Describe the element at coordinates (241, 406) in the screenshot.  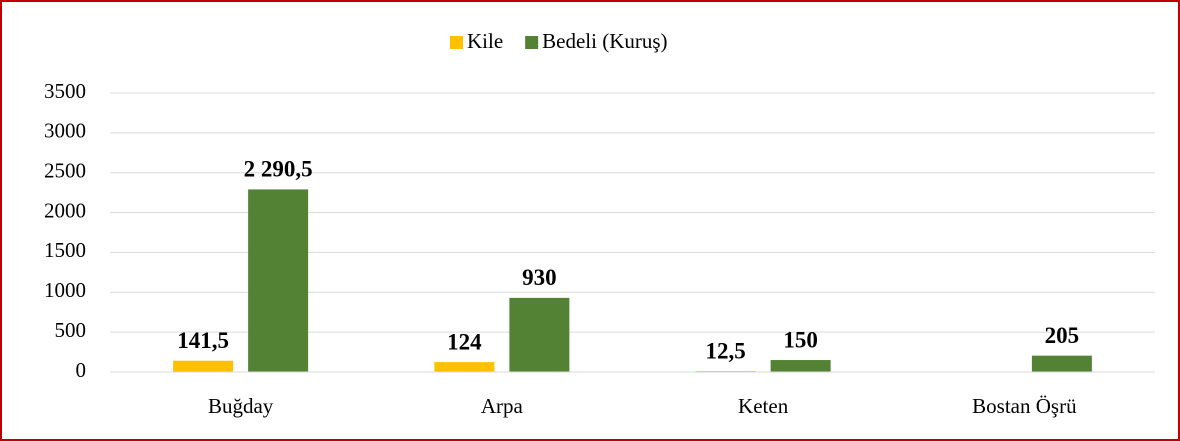
I see `x-tick-label: Buğday` at that location.